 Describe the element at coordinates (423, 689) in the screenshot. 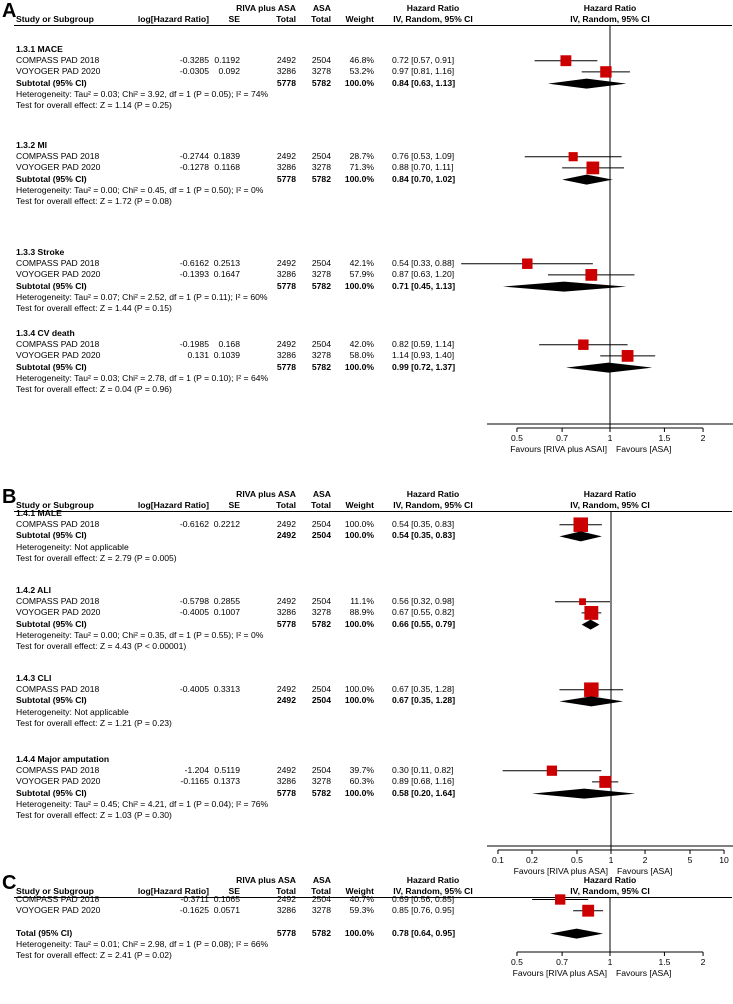

I see `study-ci: 0.67 [0.35, 1.28]` at that location.